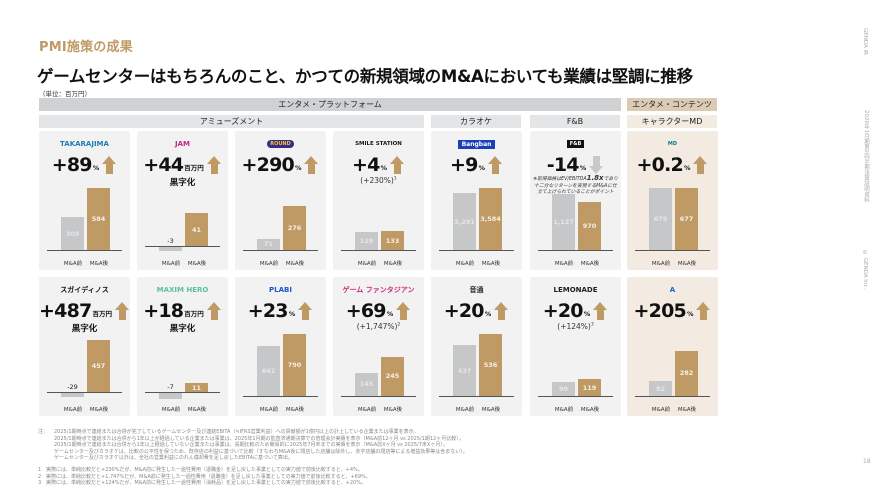 The image size is (886, 498). What do you see at coordinates (98, 219) in the screenshot?
I see `bar-after: 584` at bounding box center [98, 219].